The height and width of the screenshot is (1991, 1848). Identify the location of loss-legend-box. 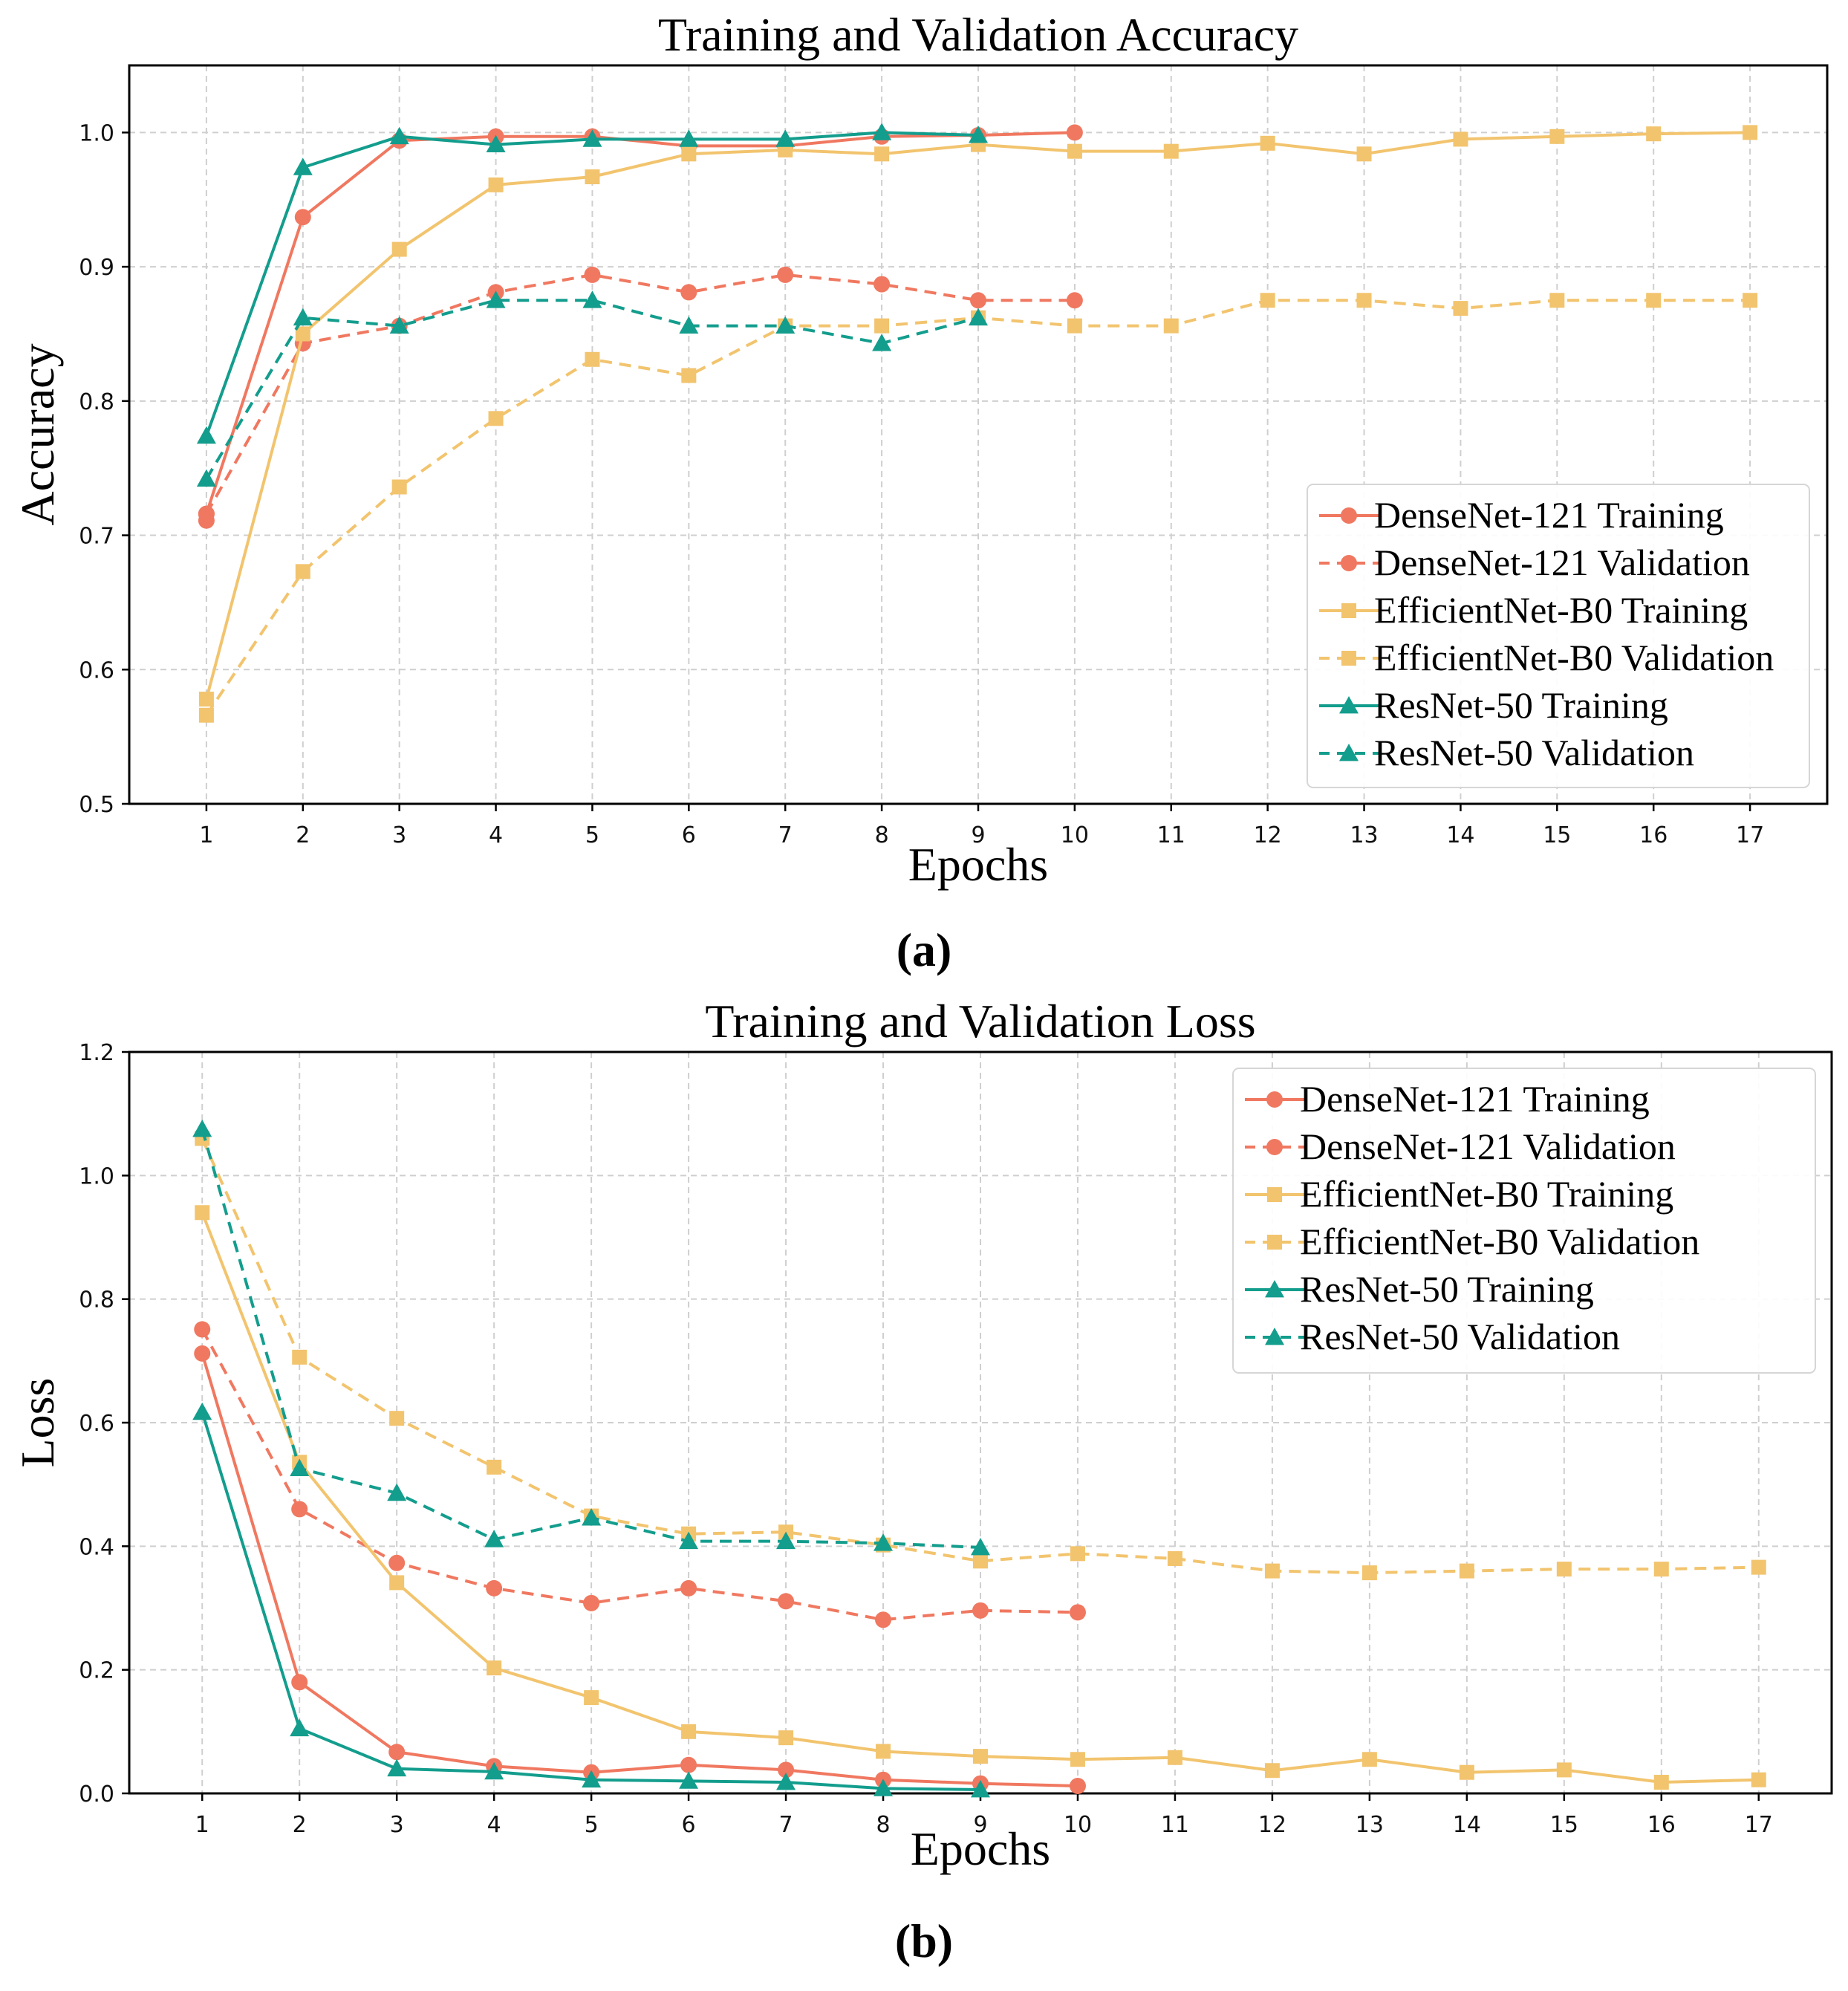
(1524, 1221).